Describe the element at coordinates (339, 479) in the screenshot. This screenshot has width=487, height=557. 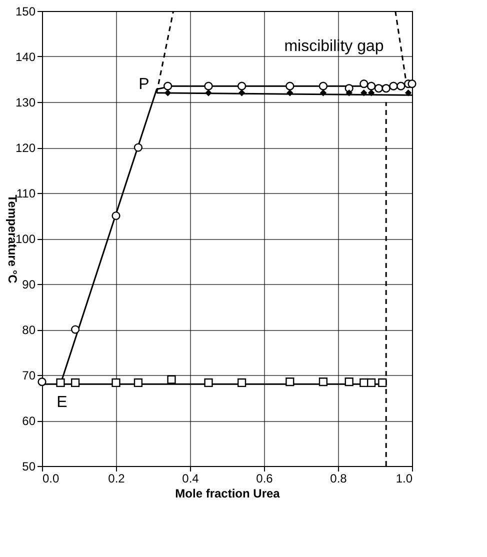
I see `x-tick-label: 0.8` at that location.